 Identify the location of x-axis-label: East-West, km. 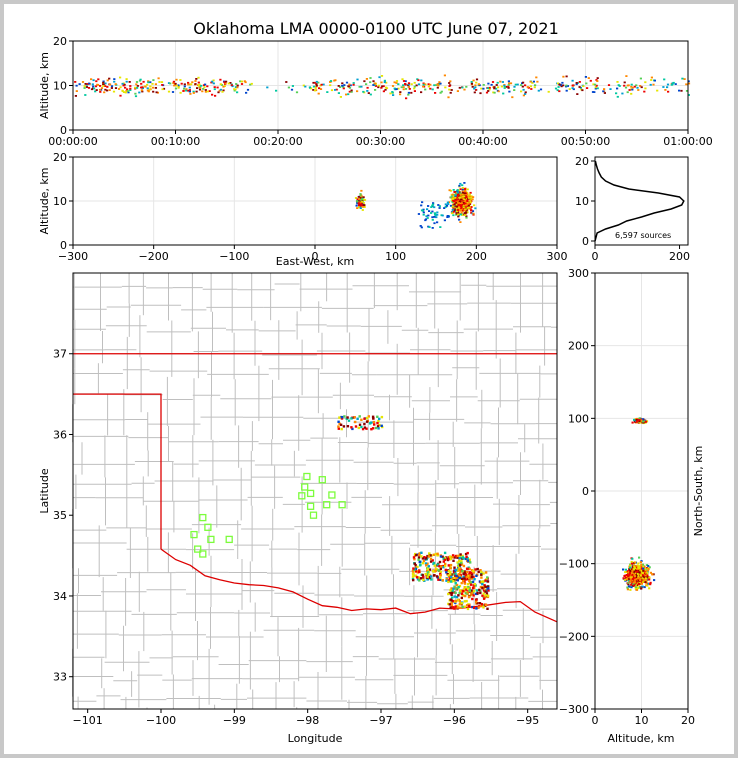
(315, 261).